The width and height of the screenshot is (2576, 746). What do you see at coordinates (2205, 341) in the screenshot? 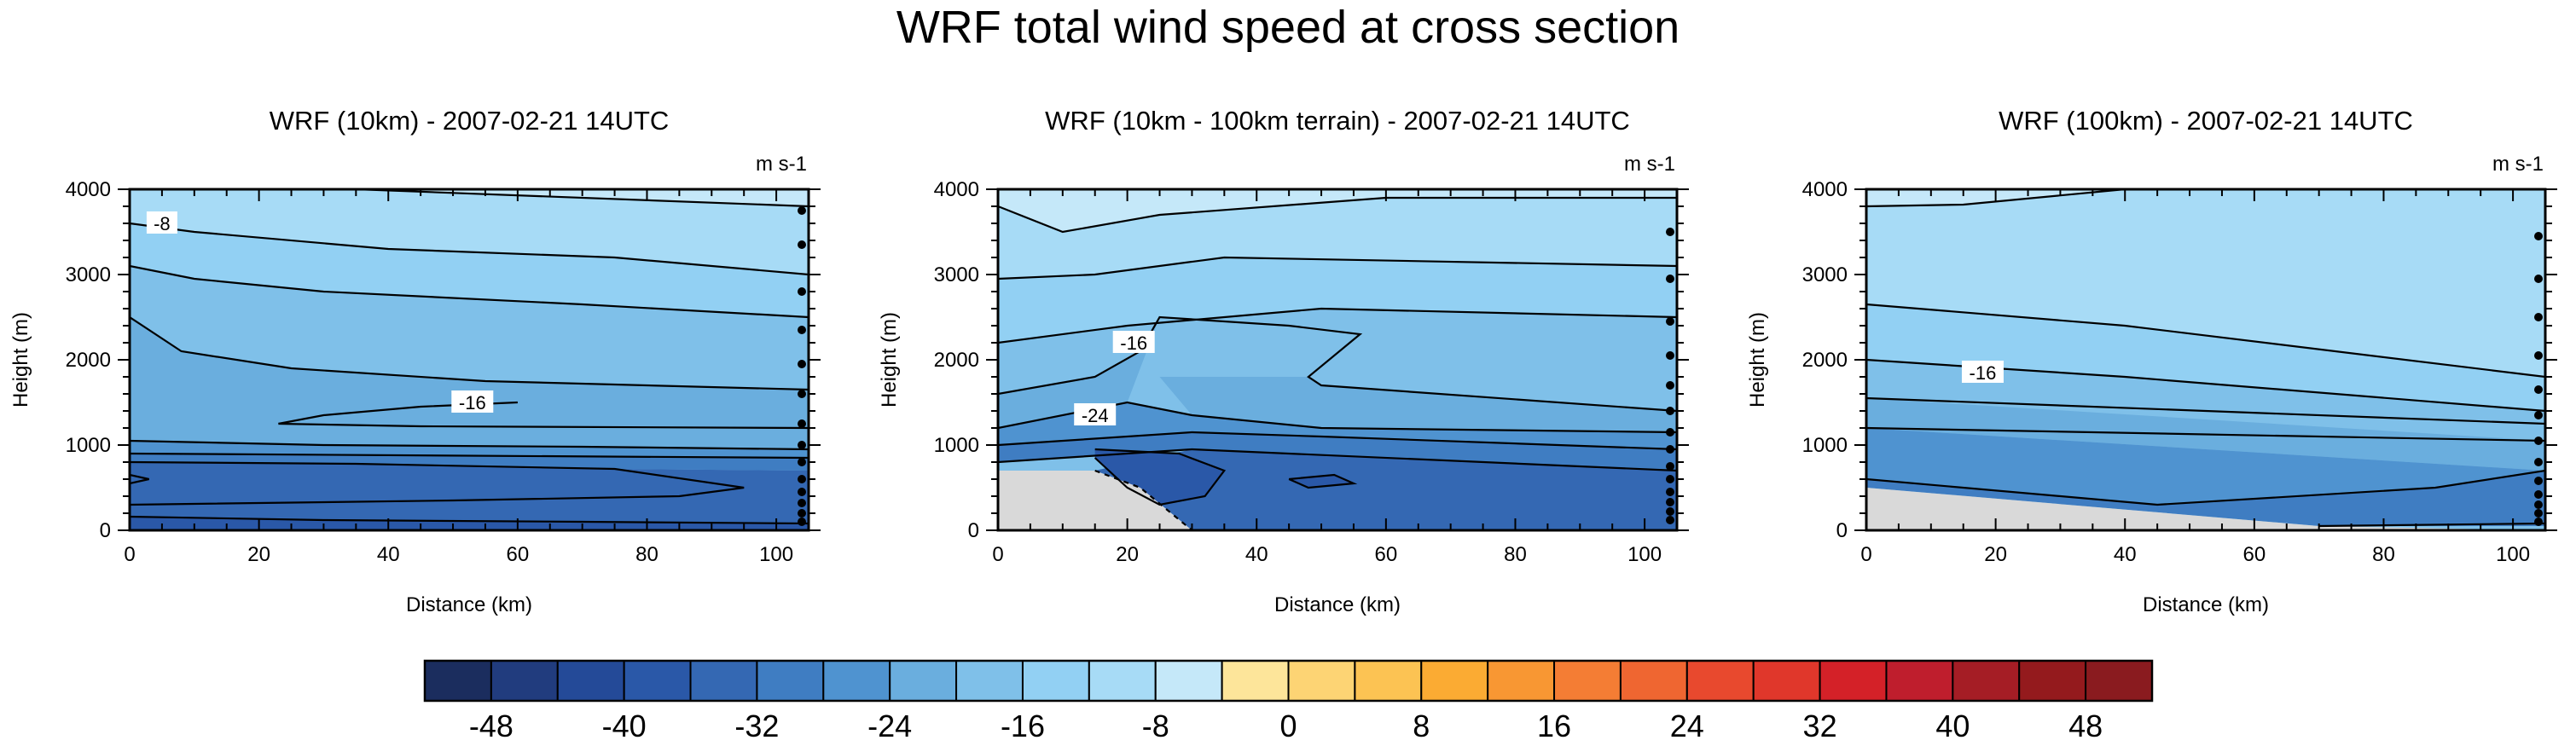
I see `contour-line-m8` at bounding box center [2205, 341].